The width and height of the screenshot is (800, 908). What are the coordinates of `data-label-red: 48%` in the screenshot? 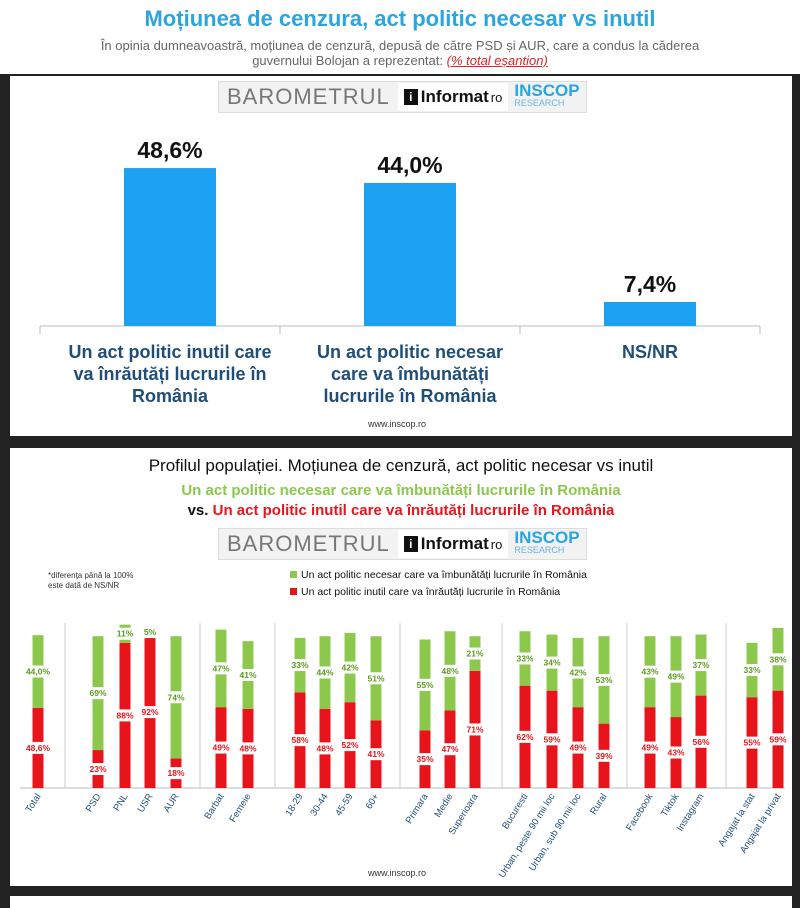 It's located at (247, 748).